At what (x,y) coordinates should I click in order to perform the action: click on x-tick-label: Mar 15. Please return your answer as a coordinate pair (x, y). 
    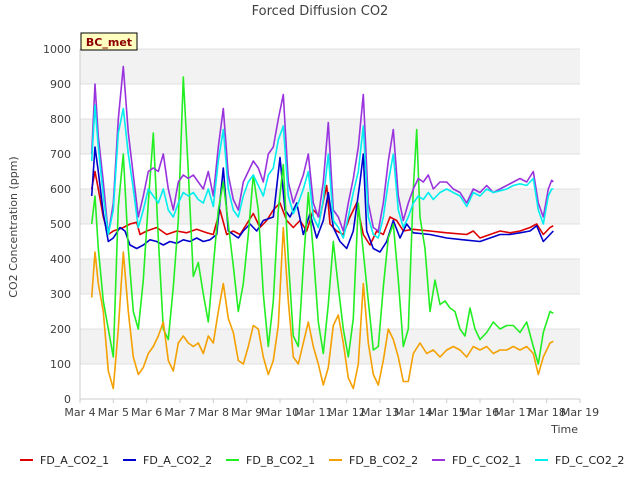
    Looking at the image, I should click on (447, 412).